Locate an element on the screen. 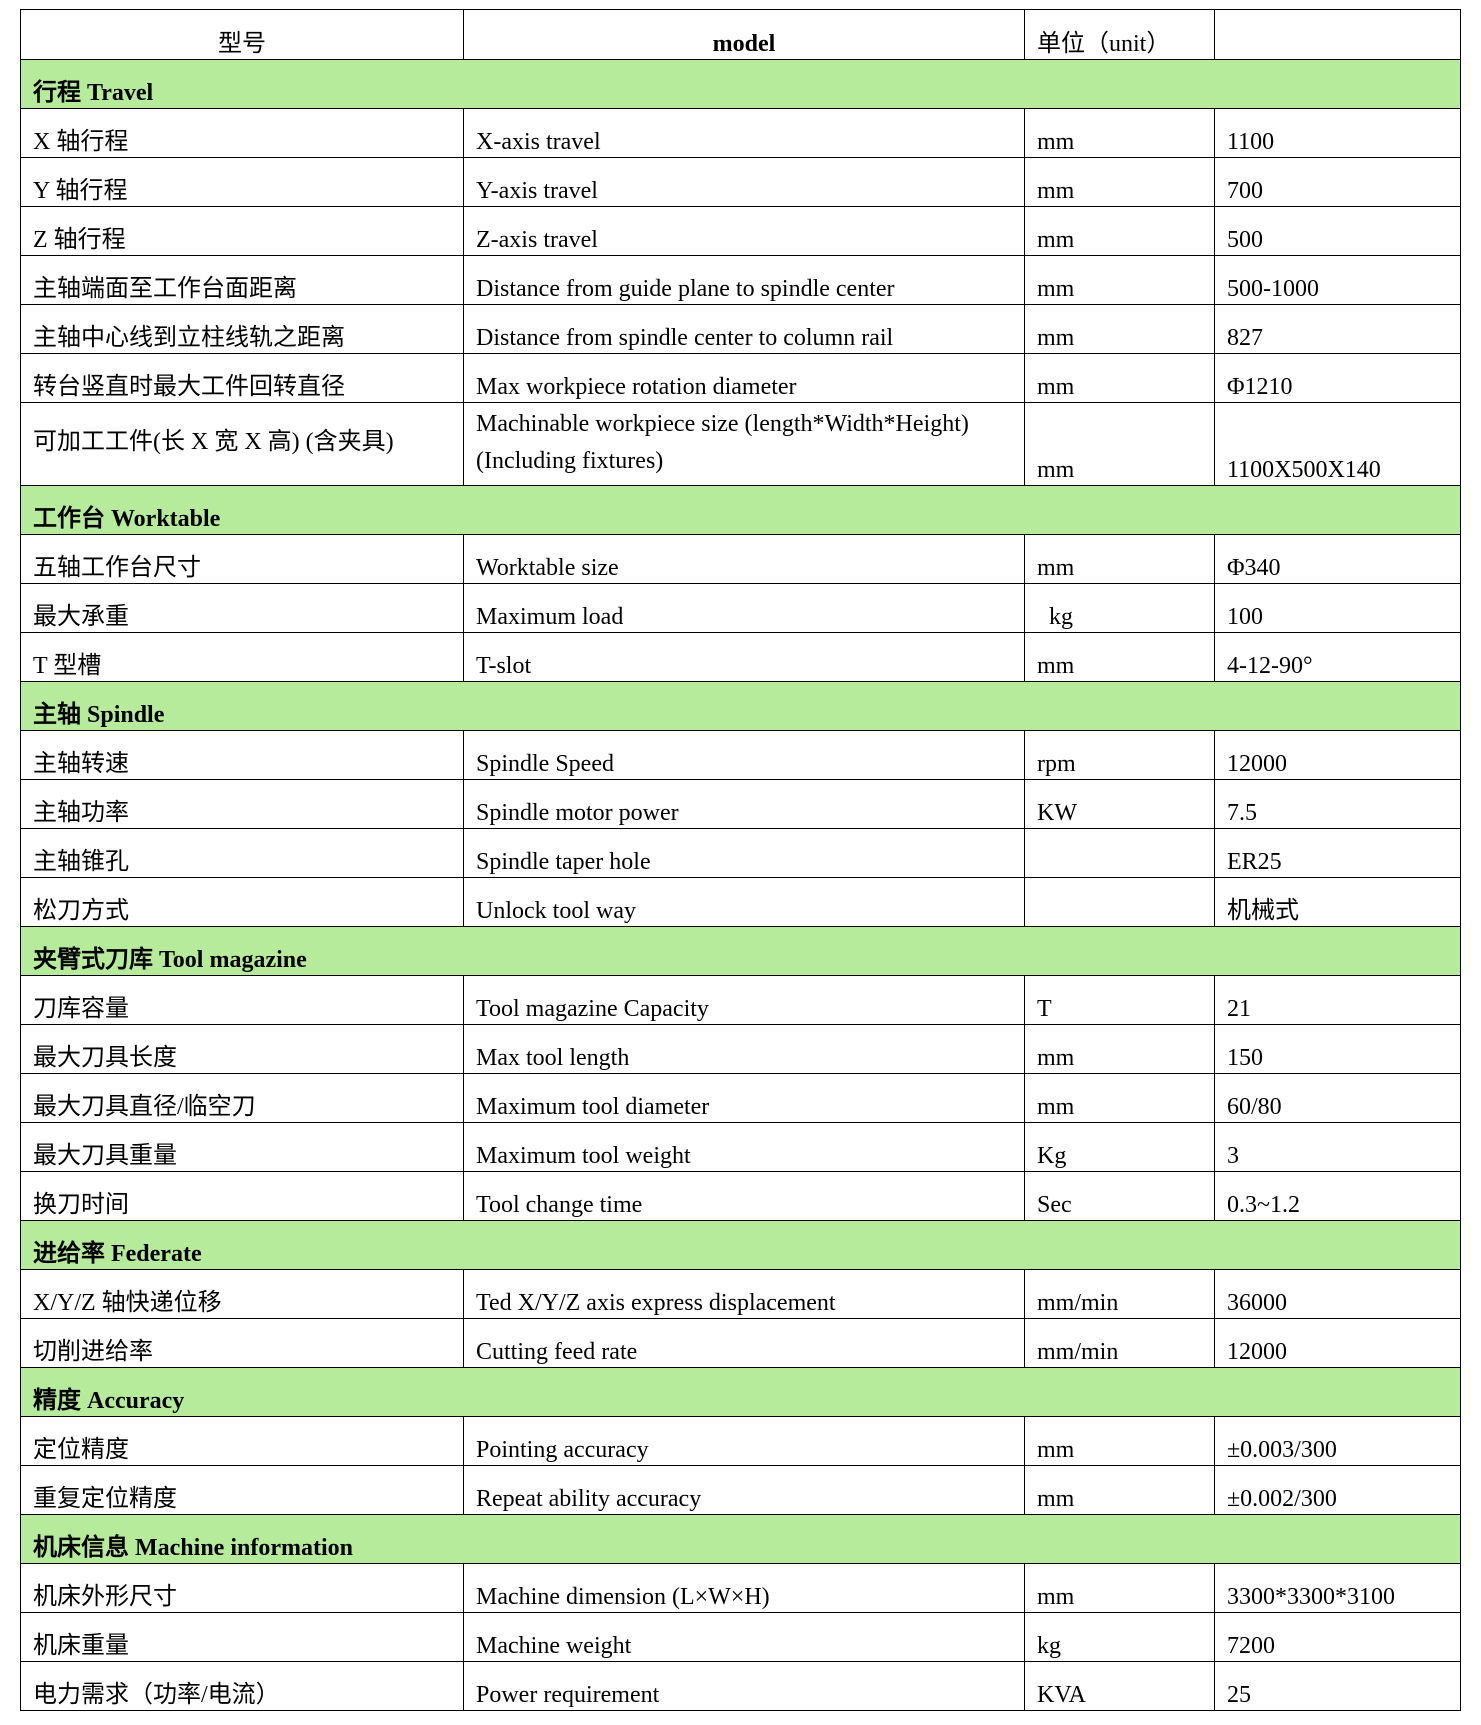  section-header-row: 进给率 Federate is located at coordinates (740, 1245).